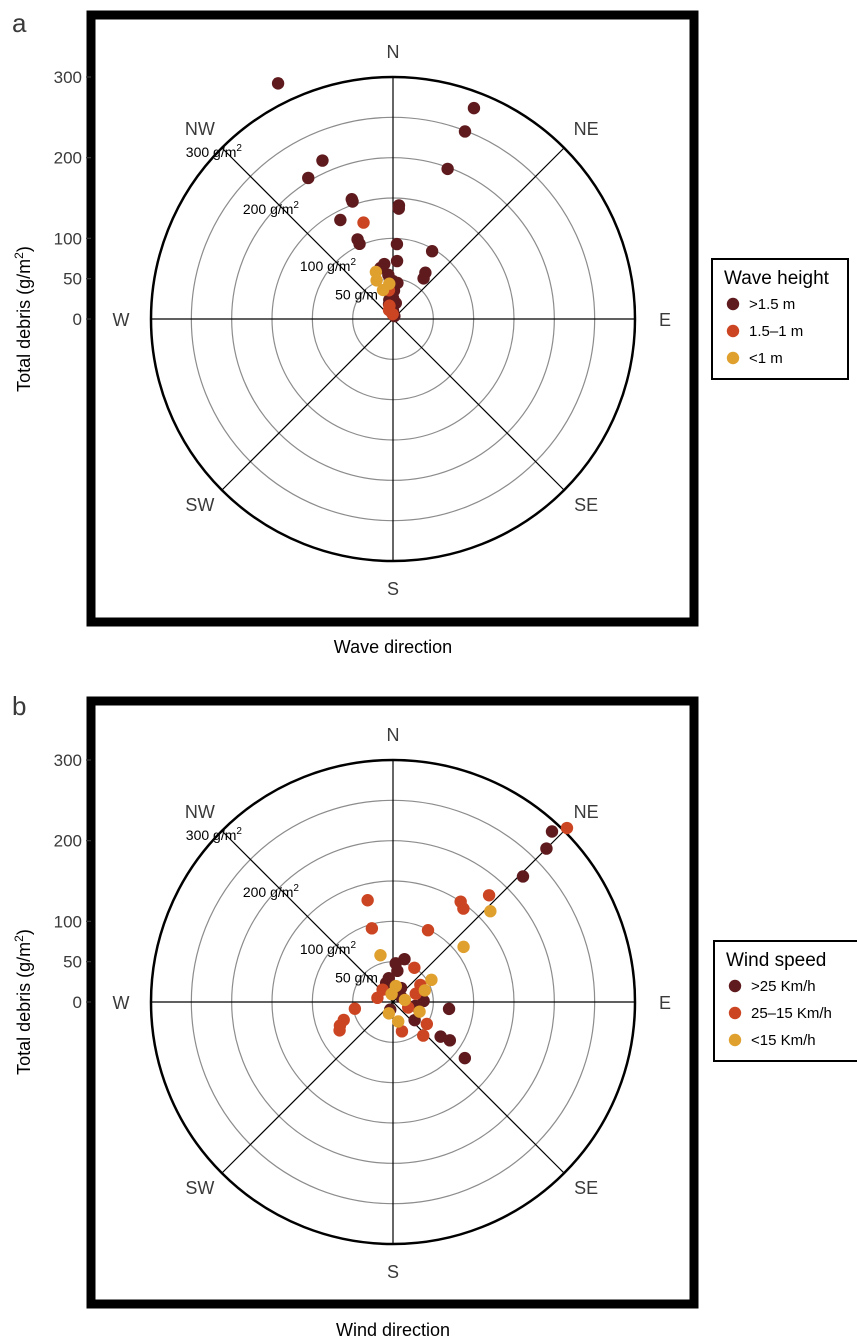  I want to click on legend-entry-label: 1.5–1 m, so click(776, 331).